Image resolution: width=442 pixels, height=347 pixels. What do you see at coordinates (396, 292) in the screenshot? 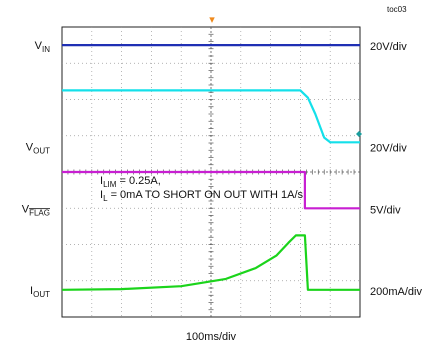
I see `scale-label-iout: 200mA/div` at bounding box center [396, 292].